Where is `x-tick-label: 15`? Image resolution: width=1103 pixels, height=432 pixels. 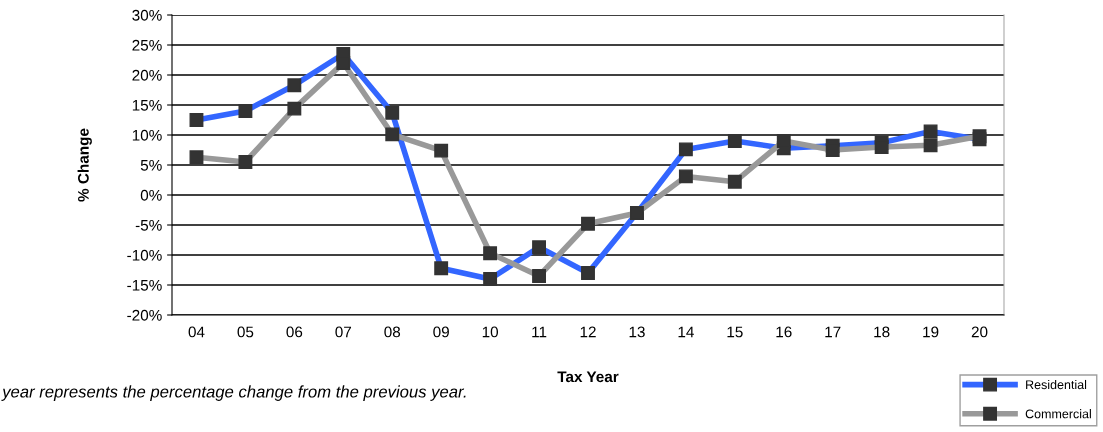 x-tick-label: 15 is located at coordinates (735, 332).